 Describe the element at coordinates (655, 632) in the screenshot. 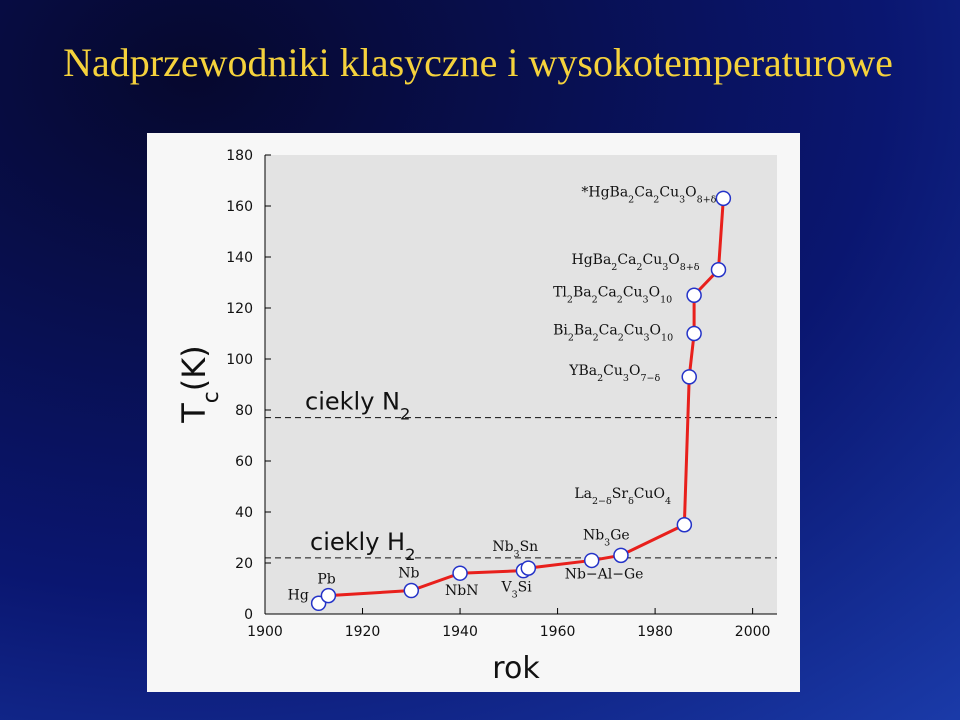

I see `x-tick-label: 1980` at that location.